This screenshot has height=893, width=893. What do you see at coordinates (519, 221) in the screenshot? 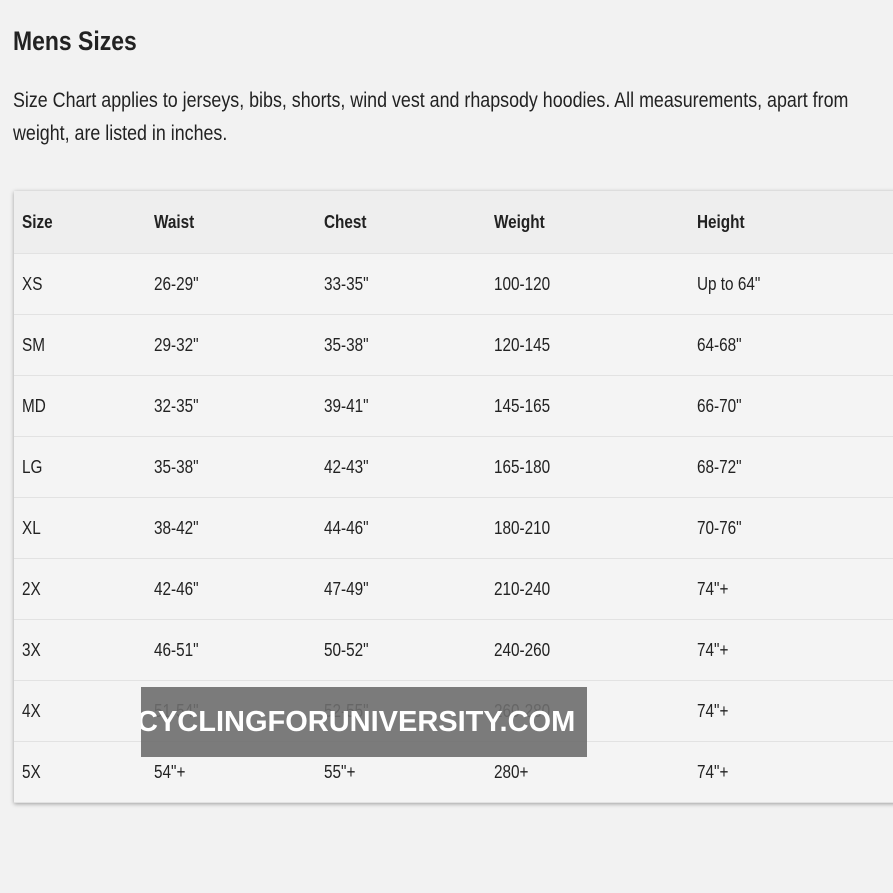
I see `column-header: Weight` at bounding box center [519, 221].